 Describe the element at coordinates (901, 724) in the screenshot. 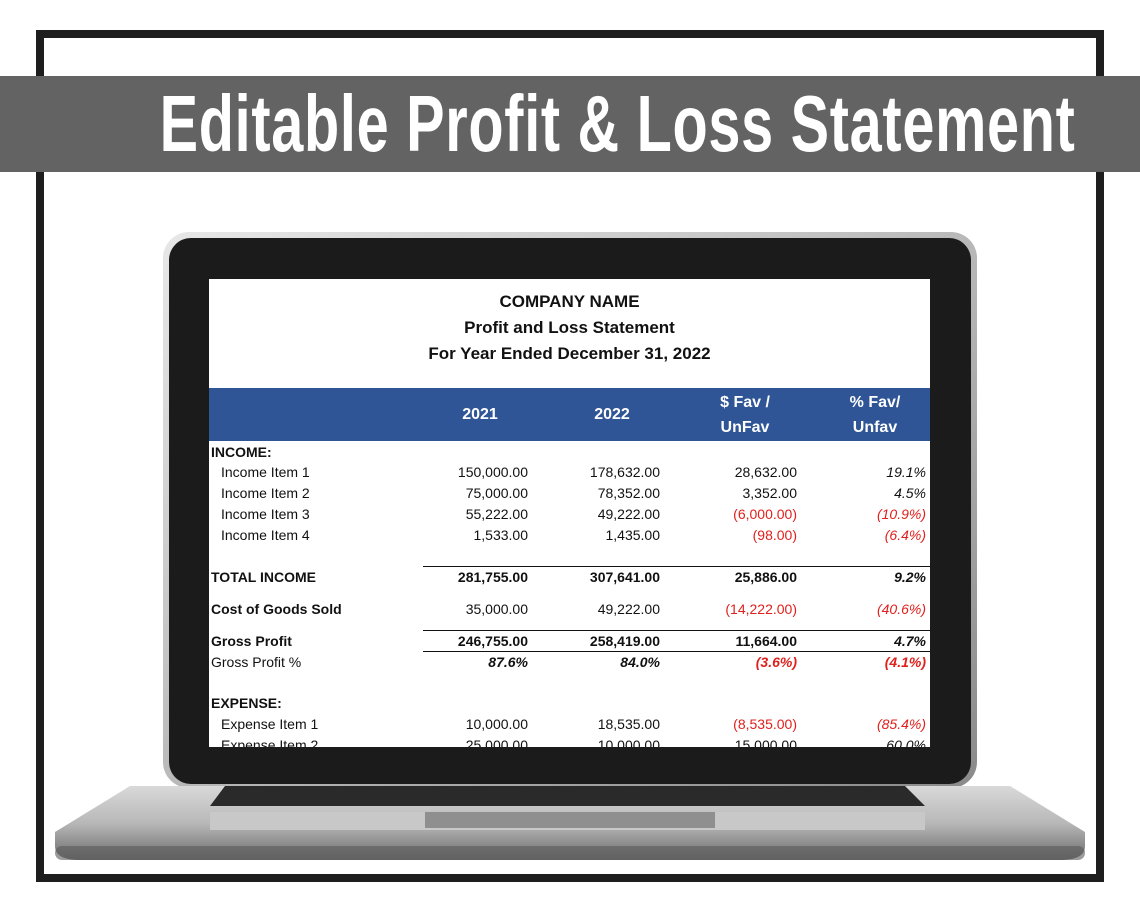

I see `cell-value: (85.4%)` at that location.